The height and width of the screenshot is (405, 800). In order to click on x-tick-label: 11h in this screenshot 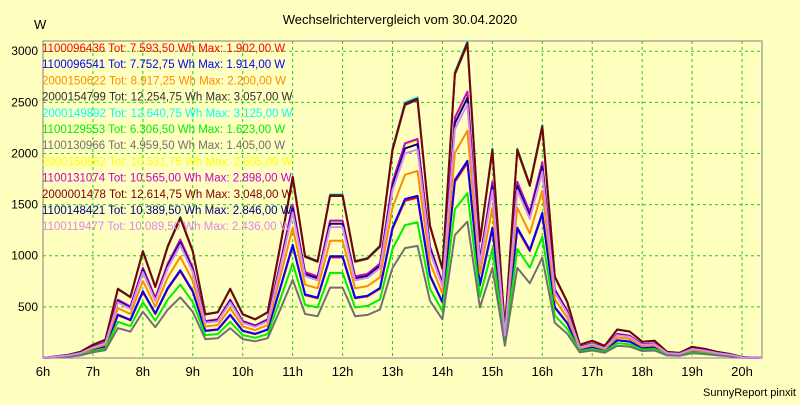, I will do `click(292, 371)`.